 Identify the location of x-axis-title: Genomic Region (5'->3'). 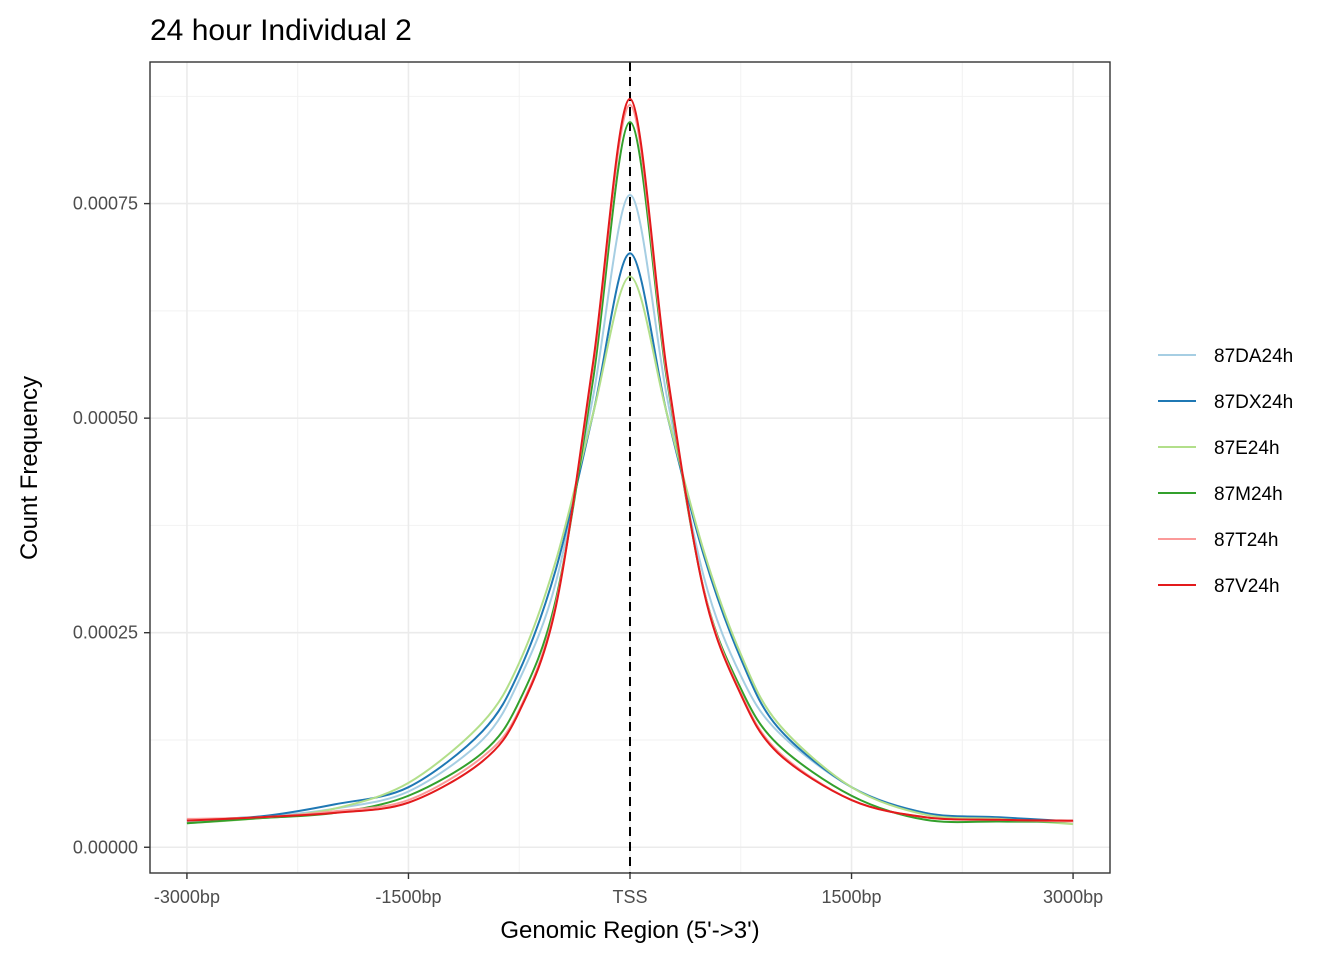
(629, 930).